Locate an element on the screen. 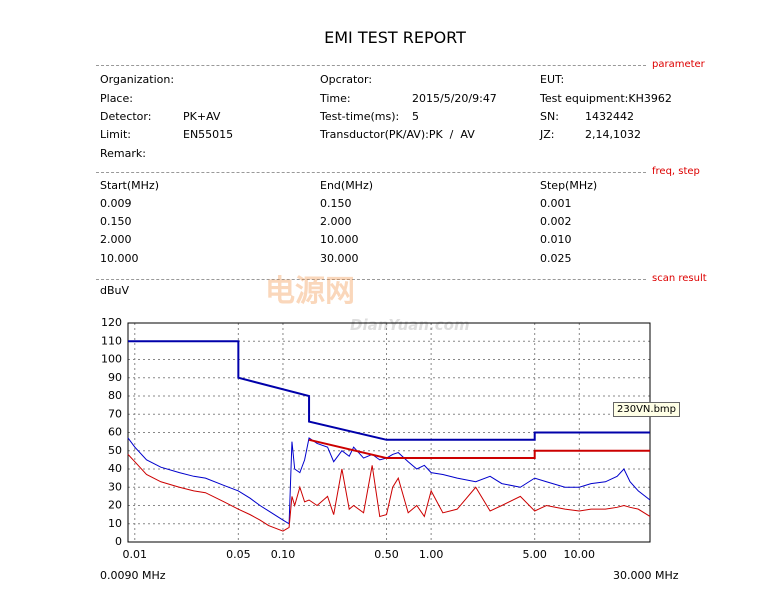  field-label: Transductor(PK/AV): is located at coordinates (374, 134).